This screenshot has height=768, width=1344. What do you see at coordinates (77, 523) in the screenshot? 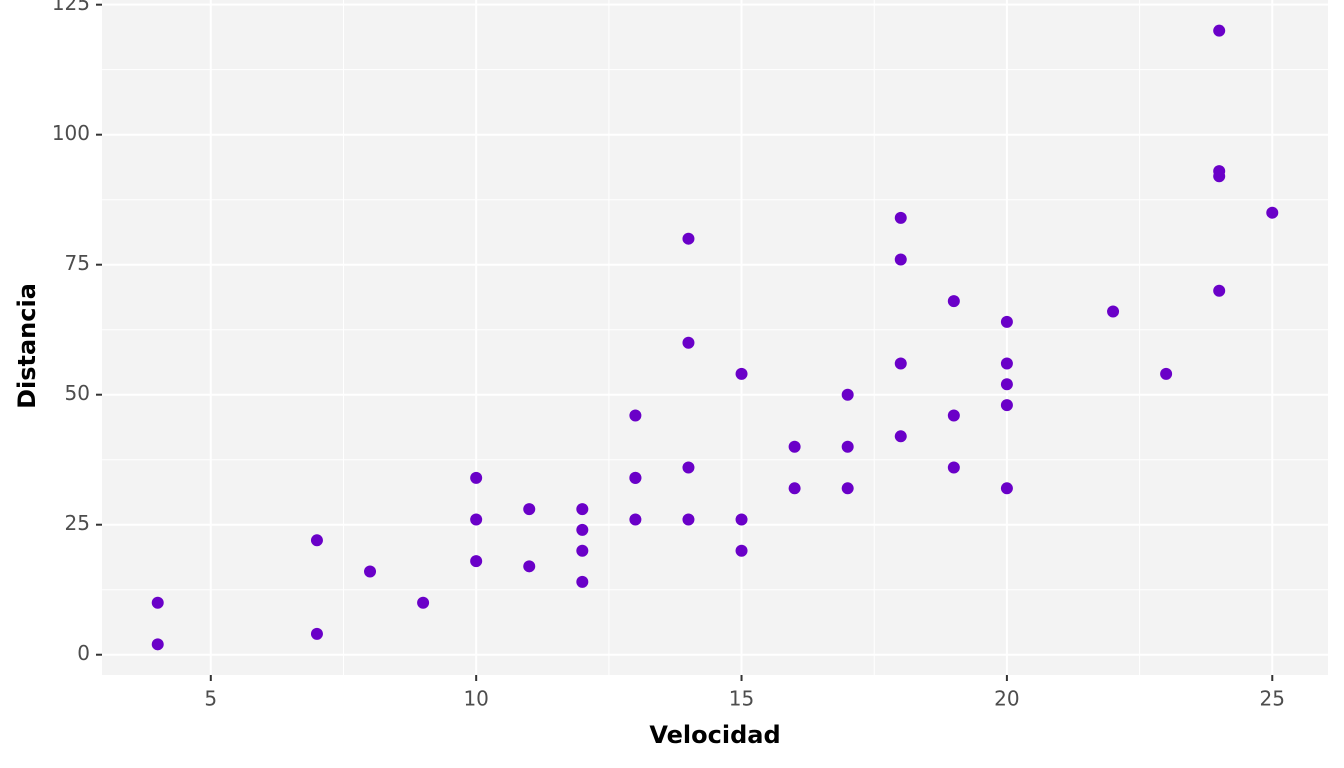
I see `y-tick-label: 25` at bounding box center [77, 523].